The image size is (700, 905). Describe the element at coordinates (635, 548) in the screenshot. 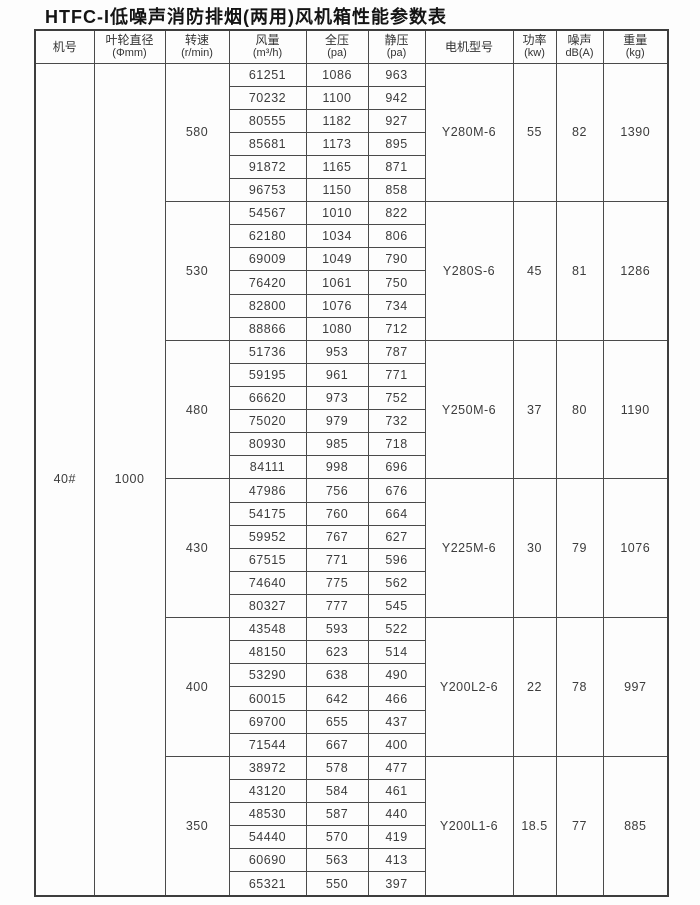

I see `weight-cell: 1076` at that location.